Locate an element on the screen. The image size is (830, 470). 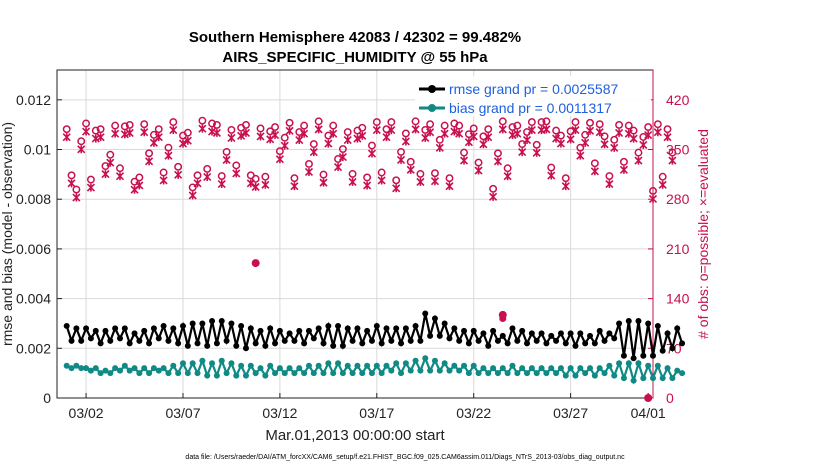
legend-bias-label: bias grand pr = 0.0011317 is located at coordinates (530, 108).